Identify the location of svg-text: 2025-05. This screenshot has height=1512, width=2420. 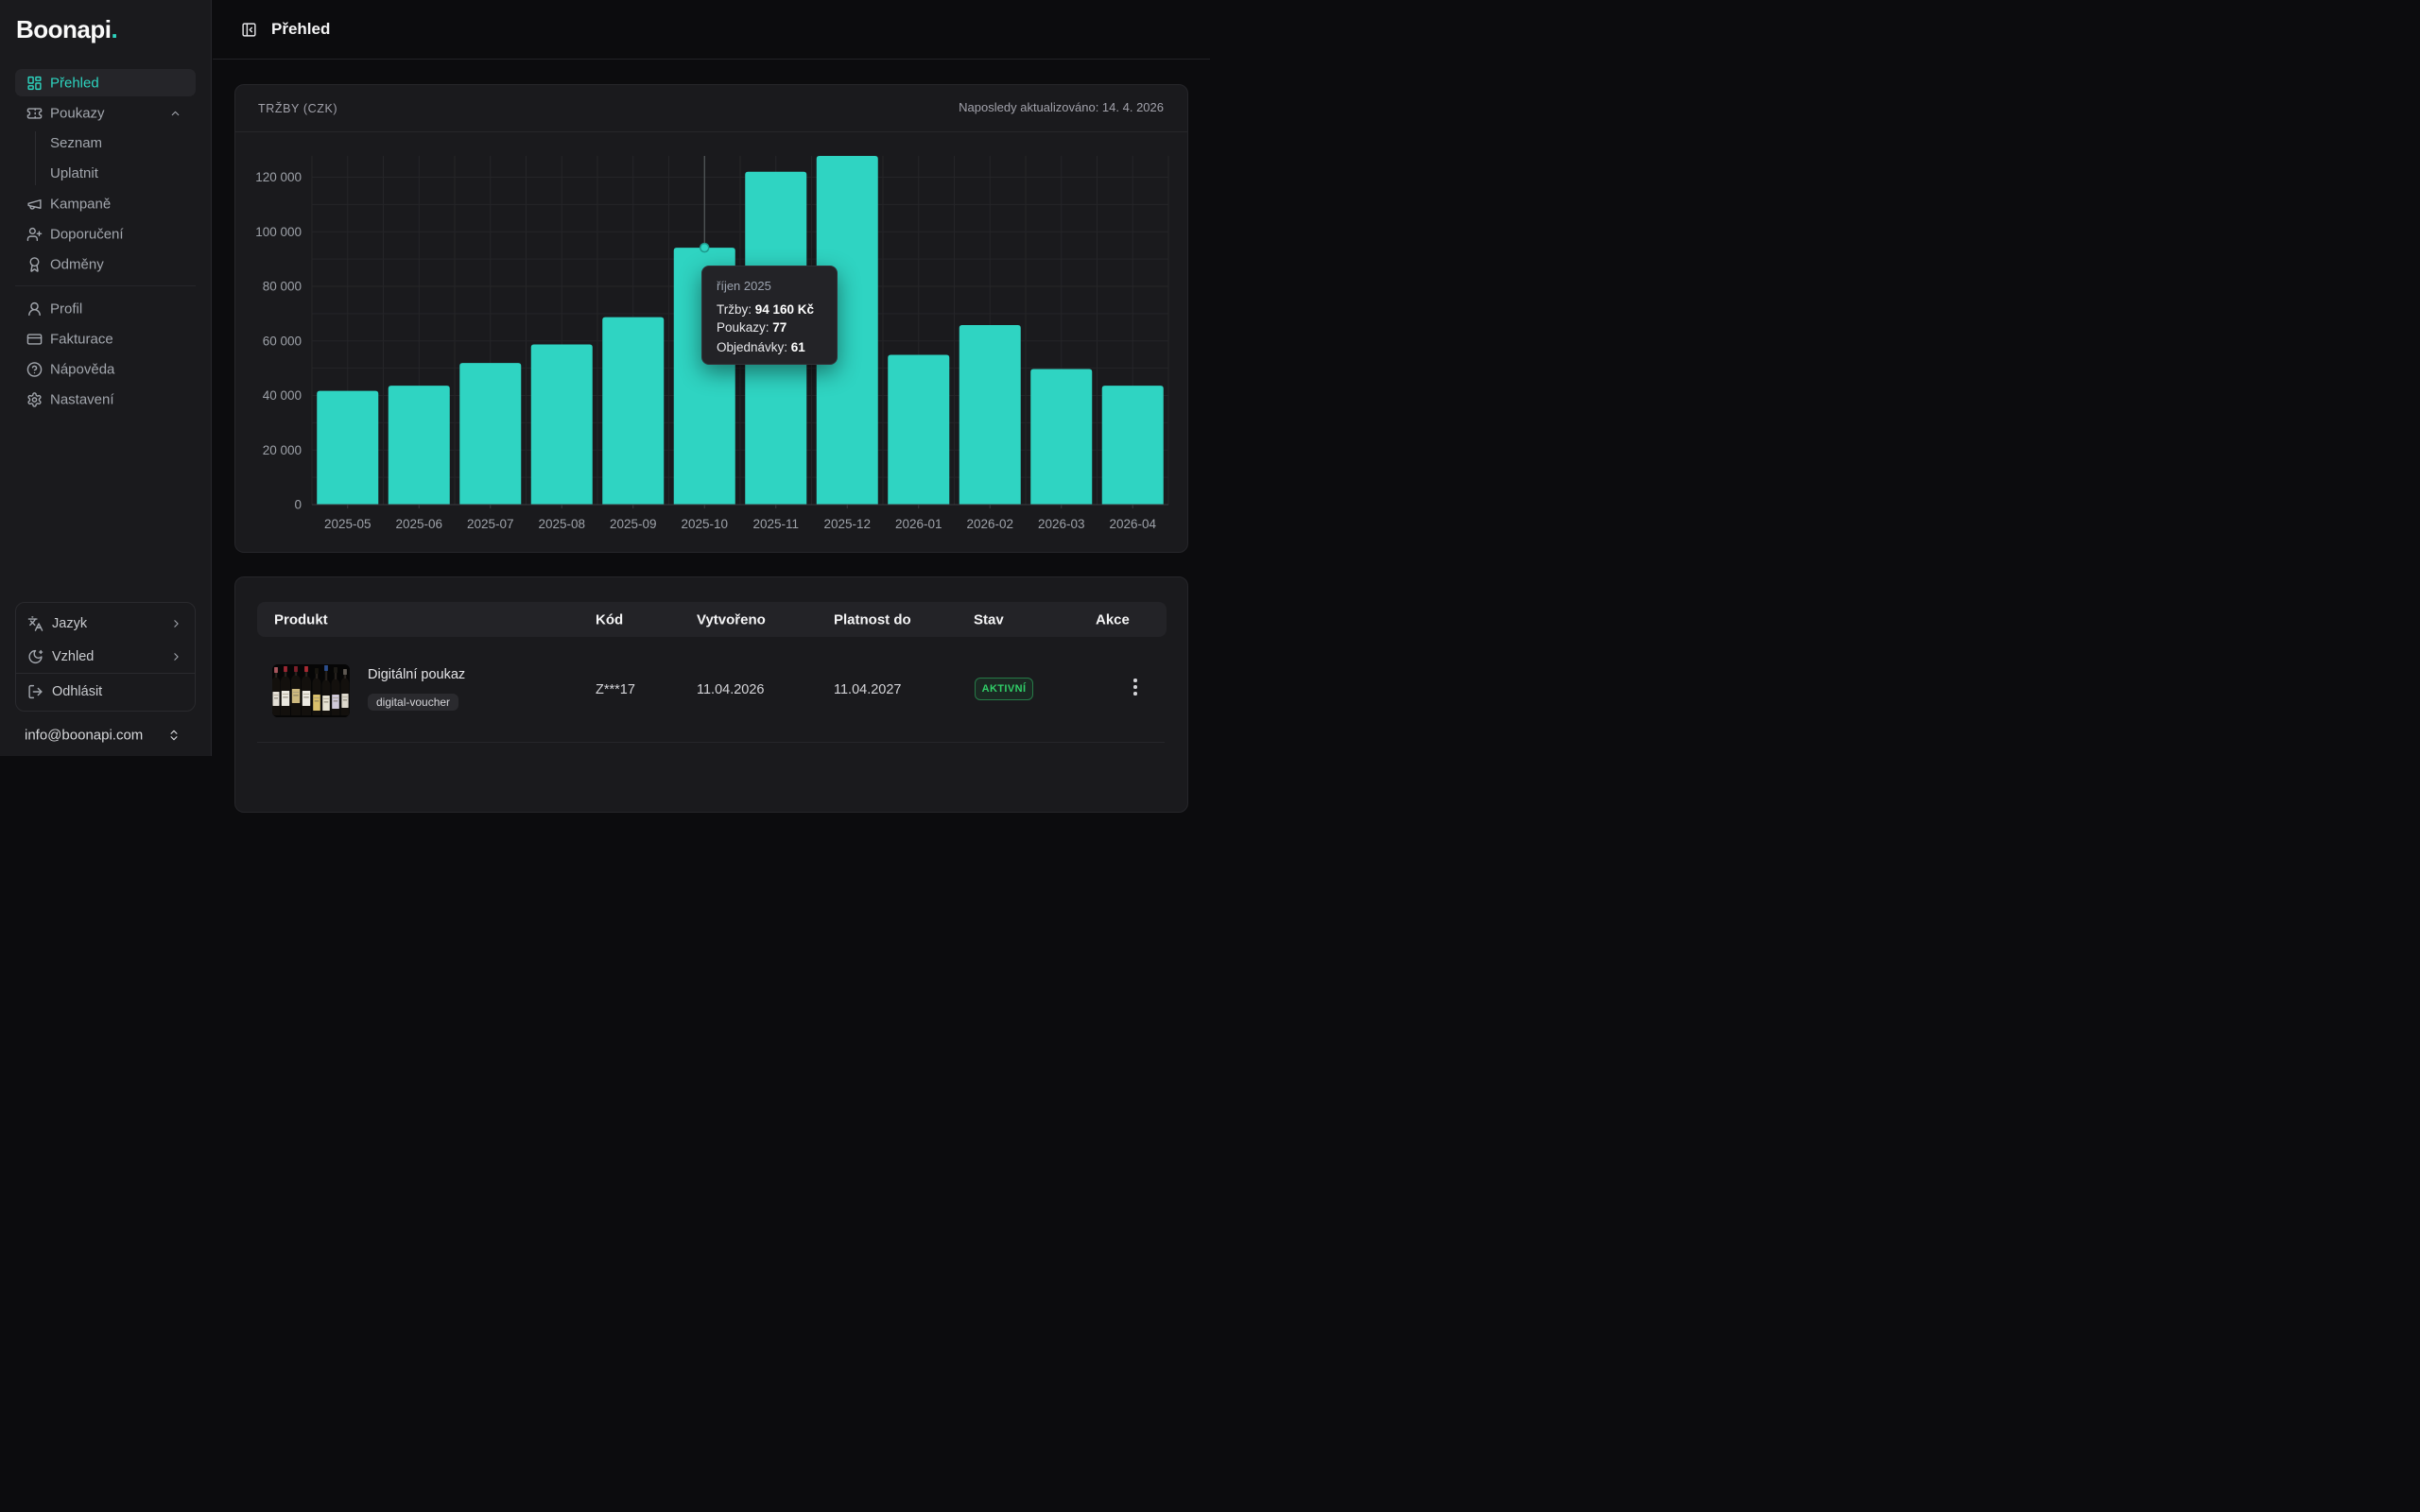
(348, 524).